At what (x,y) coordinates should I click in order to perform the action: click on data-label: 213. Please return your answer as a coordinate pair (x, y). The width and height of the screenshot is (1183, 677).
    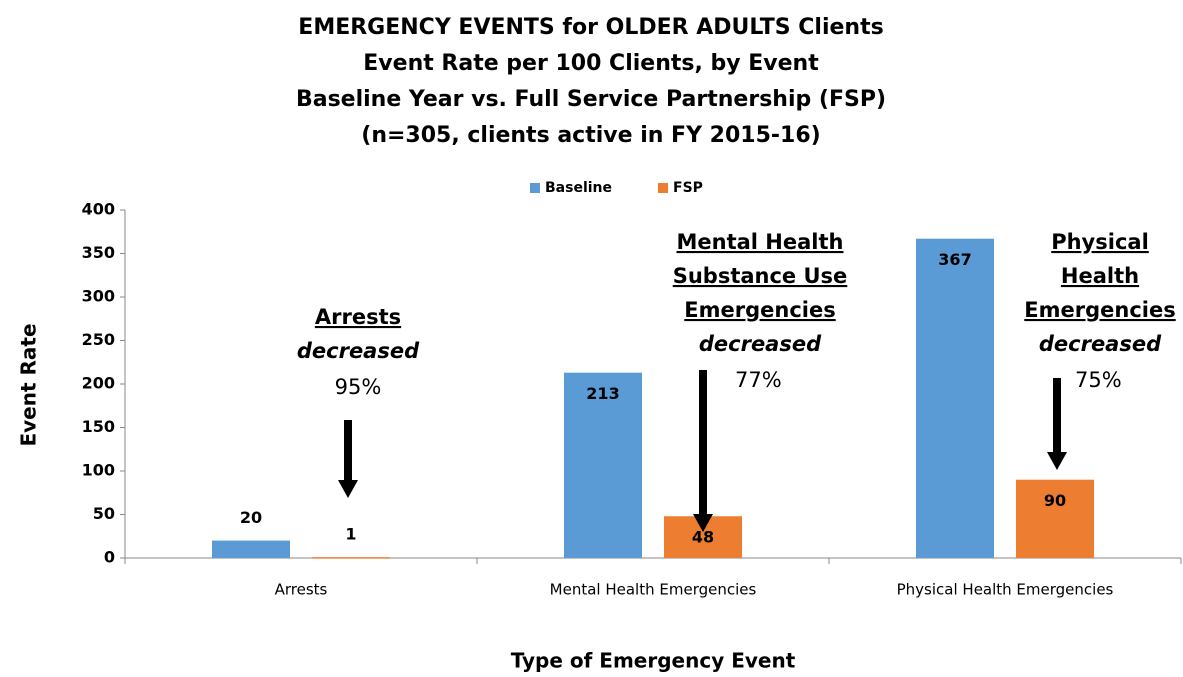
    Looking at the image, I should click on (602, 393).